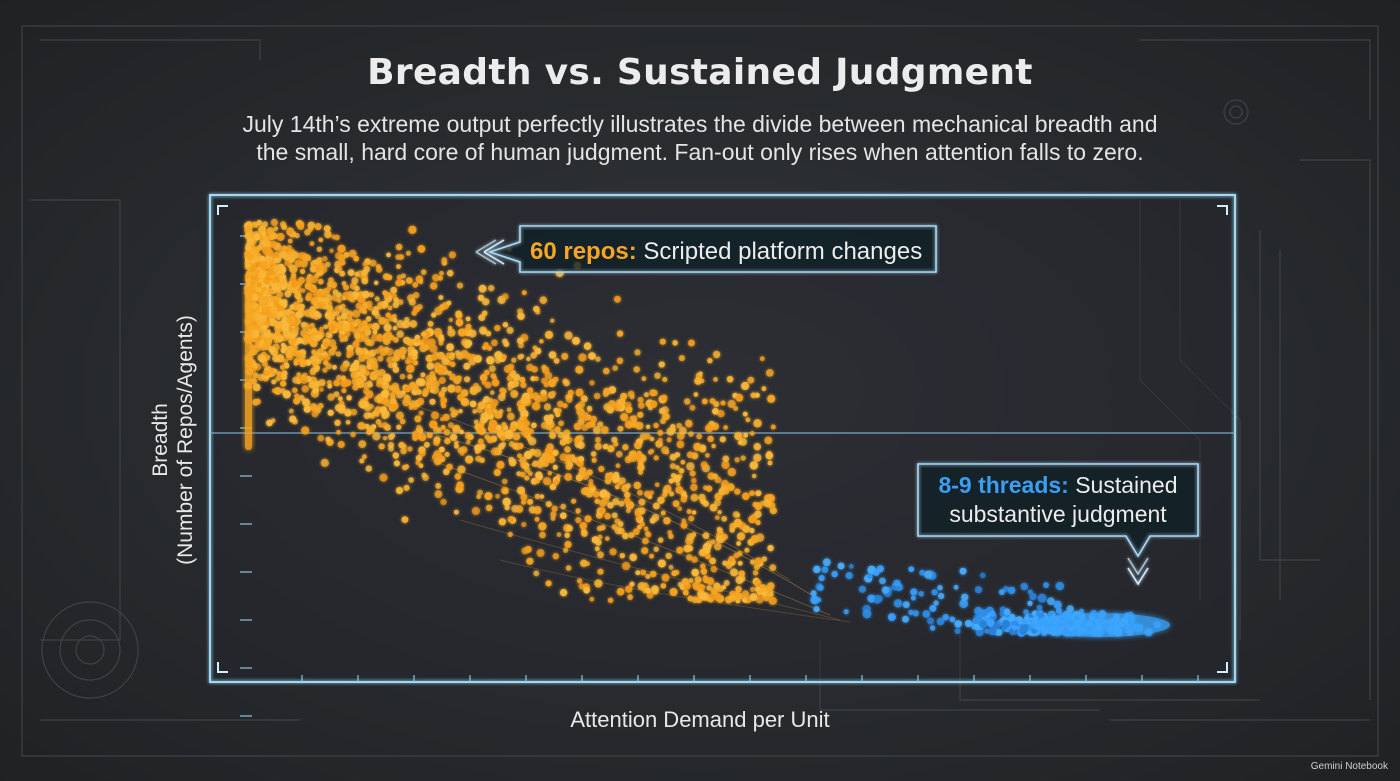 The image size is (1400, 781). What do you see at coordinates (700, 719) in the screenshot?
I see `x-axis-label: Attention Demand per Unit` at bounding box center [700, 719].